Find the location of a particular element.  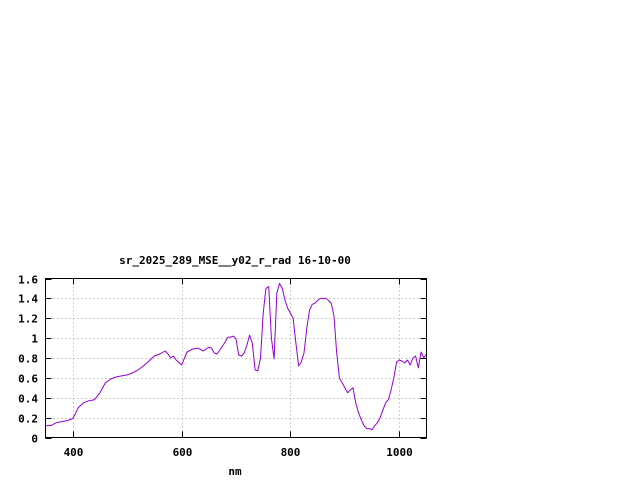

y-tick-label: 1.6 is located at coordinates (28, 280).